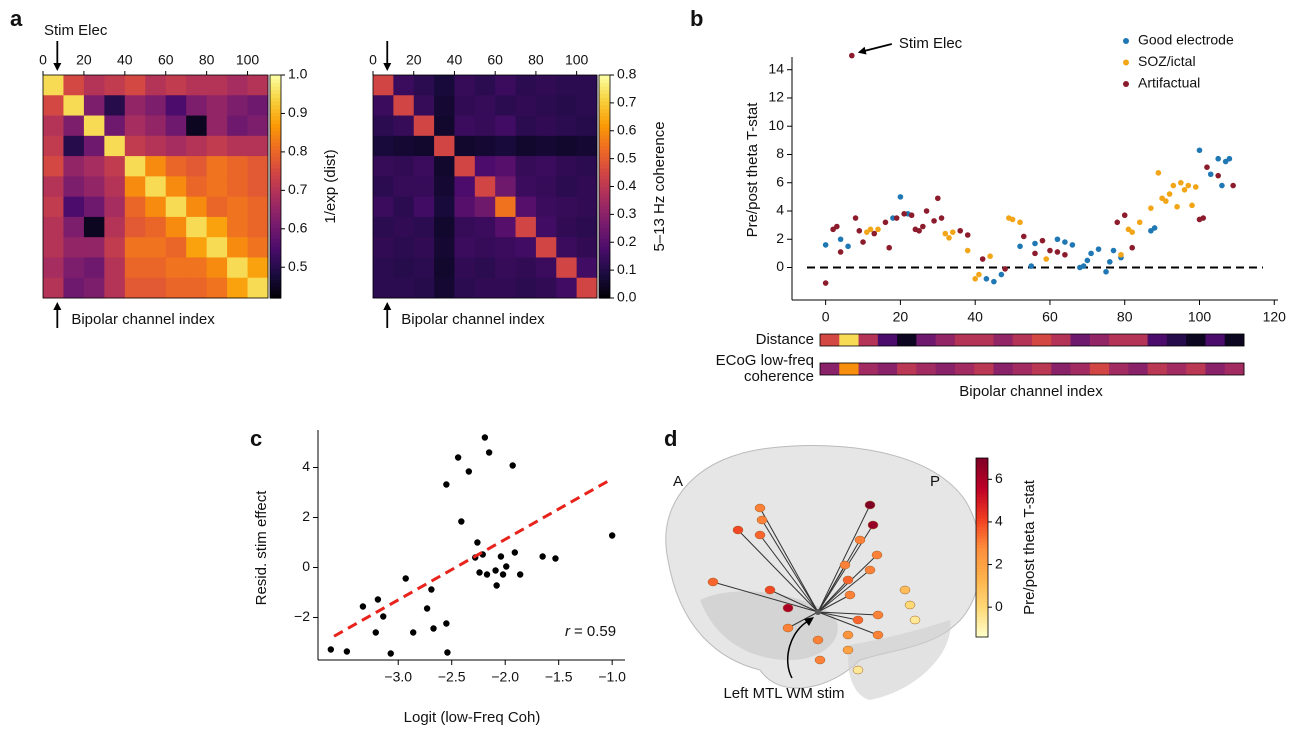  What do you see at coordinates (627, 297) in the screenshot?
I see `colorbar-tick-label: 0.0` at bounding box center [627, 297].